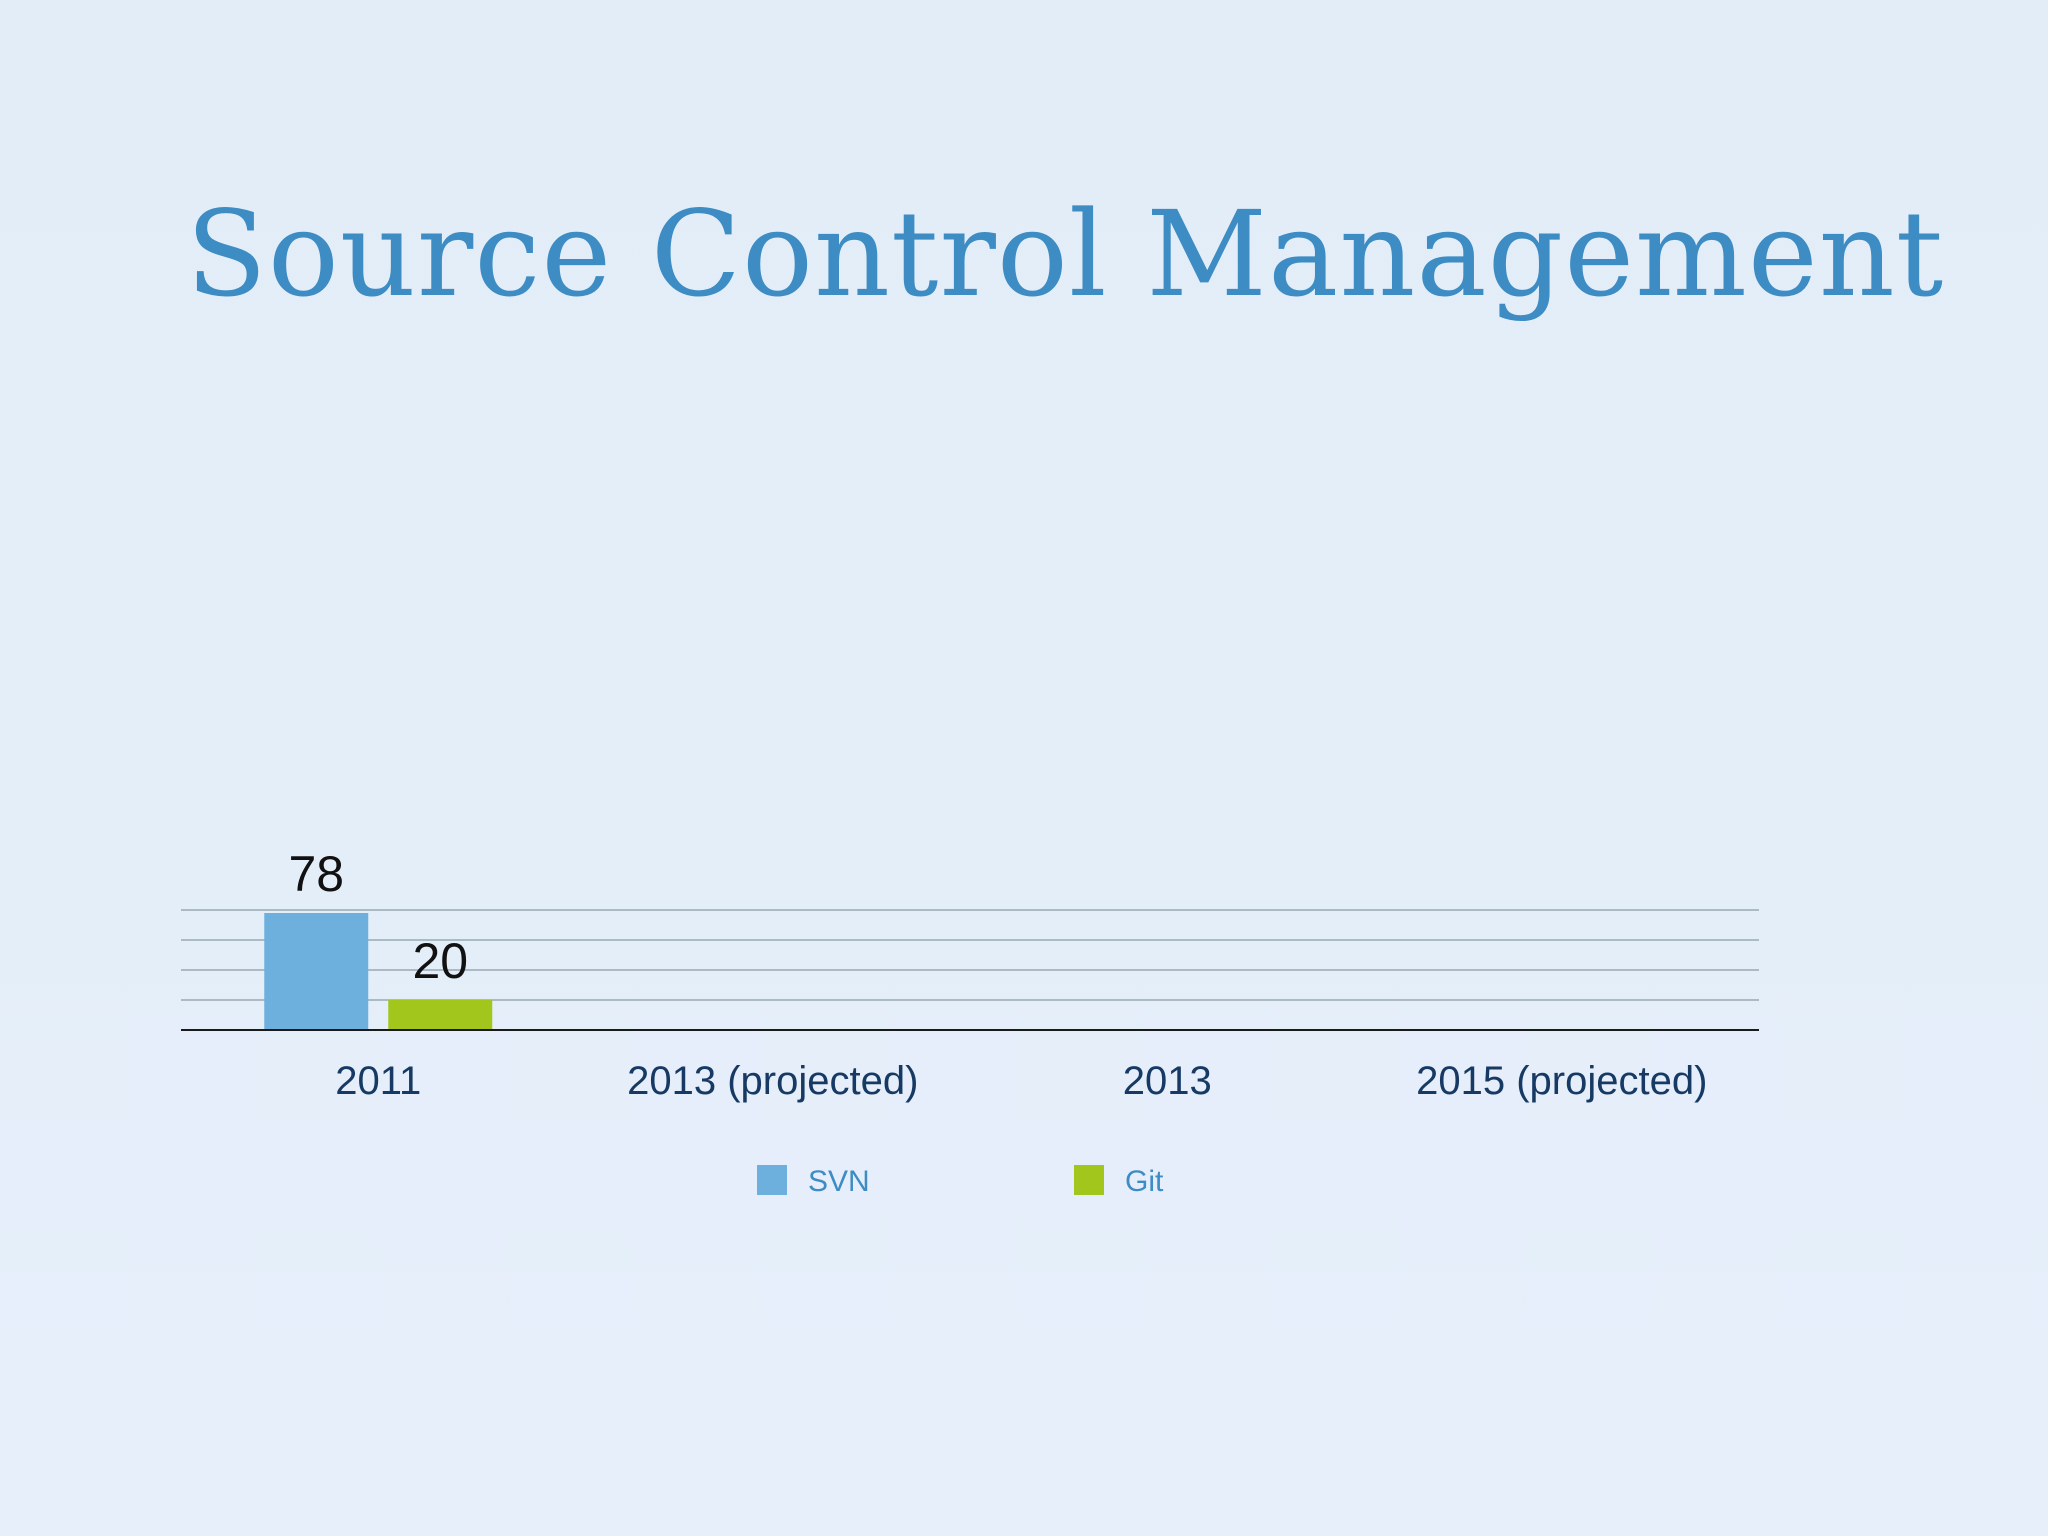 The width and height of the screenshot is (2048, 1536). I want to click on data-label: 78, so click(316, 874).